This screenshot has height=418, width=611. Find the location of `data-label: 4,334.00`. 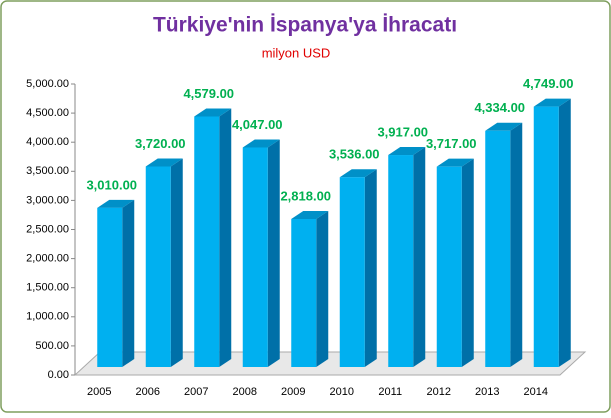

data-label: 4,334.00 is located at coordinates (499, 107).